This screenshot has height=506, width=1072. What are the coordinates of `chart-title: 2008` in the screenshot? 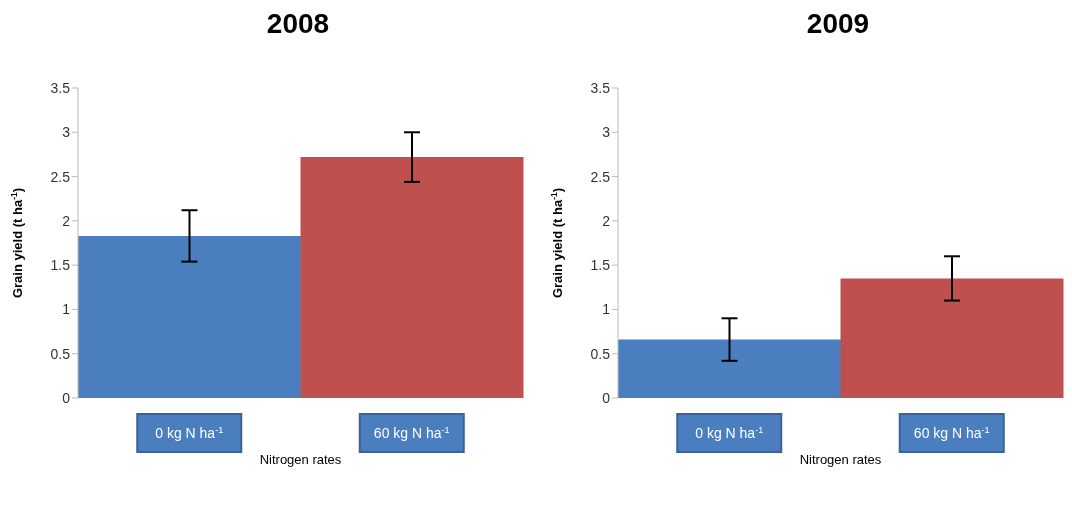 It's located at (298, 24).